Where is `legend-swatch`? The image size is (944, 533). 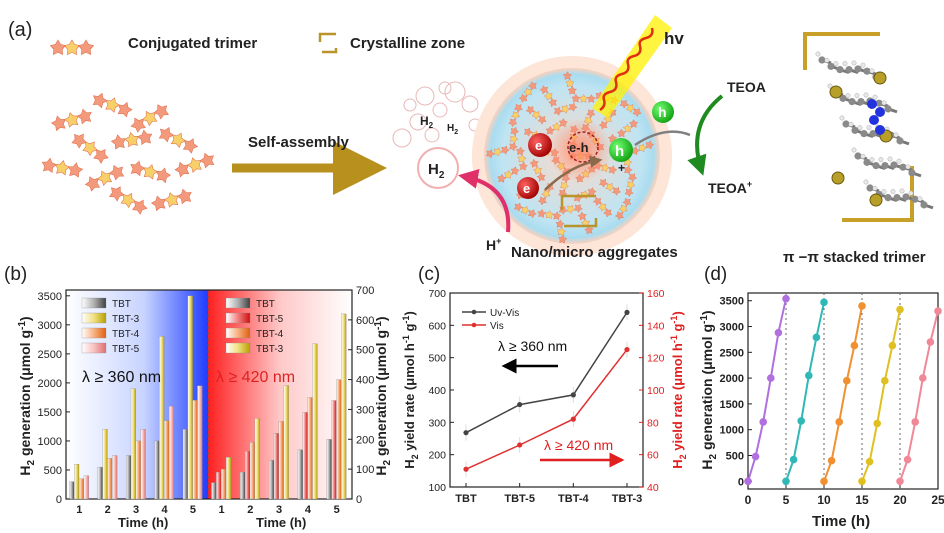
legend-swatch is located at coordinates (238, 303).